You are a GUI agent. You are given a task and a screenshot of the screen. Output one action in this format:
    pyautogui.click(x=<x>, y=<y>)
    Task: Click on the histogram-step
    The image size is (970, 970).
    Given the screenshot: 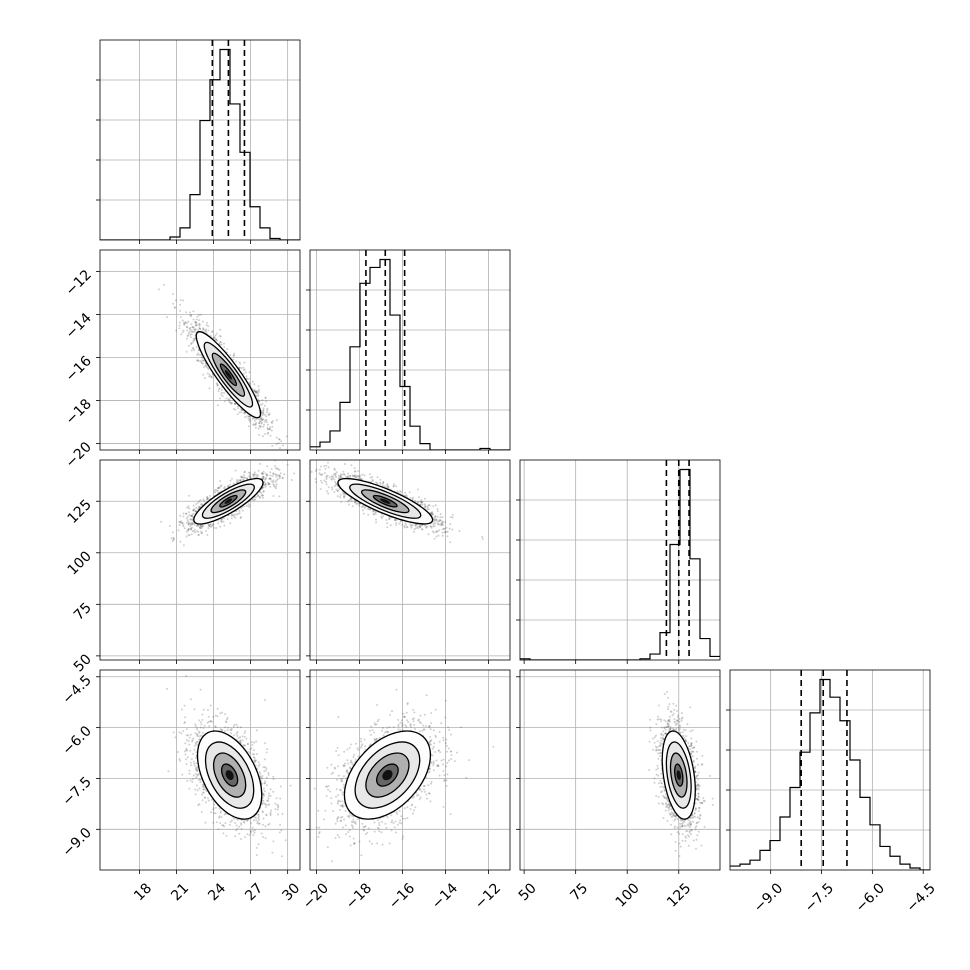 What is the action you would take?
    pyautogui.click(x=410, y=354)
    